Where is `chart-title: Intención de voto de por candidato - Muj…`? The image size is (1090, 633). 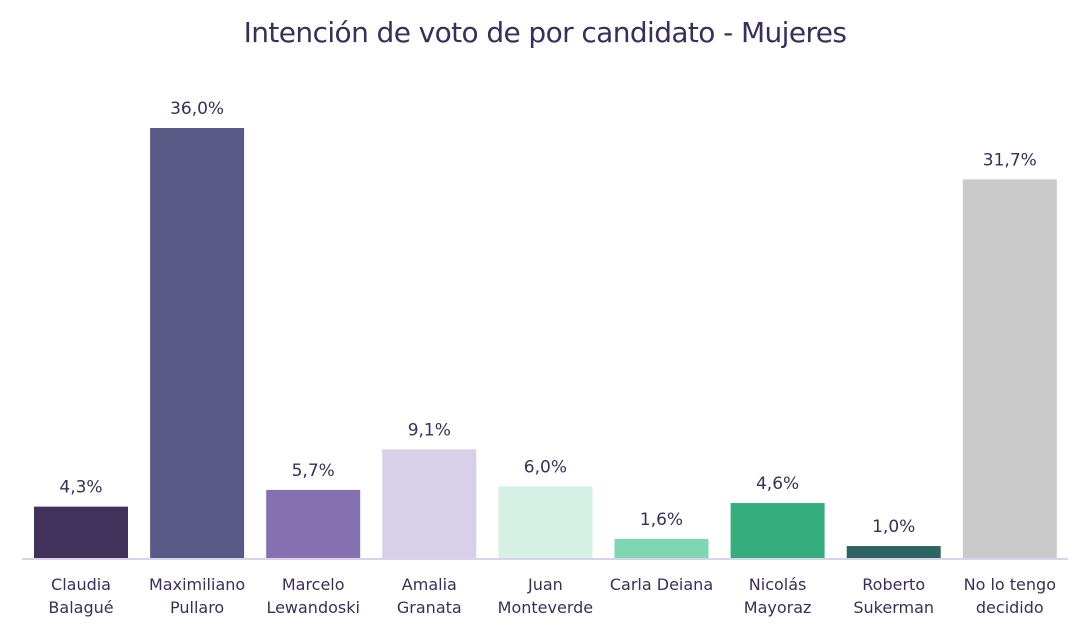
chart-title: Intención de voto de por candidato - Muj… is located at coordinates (545, 32).